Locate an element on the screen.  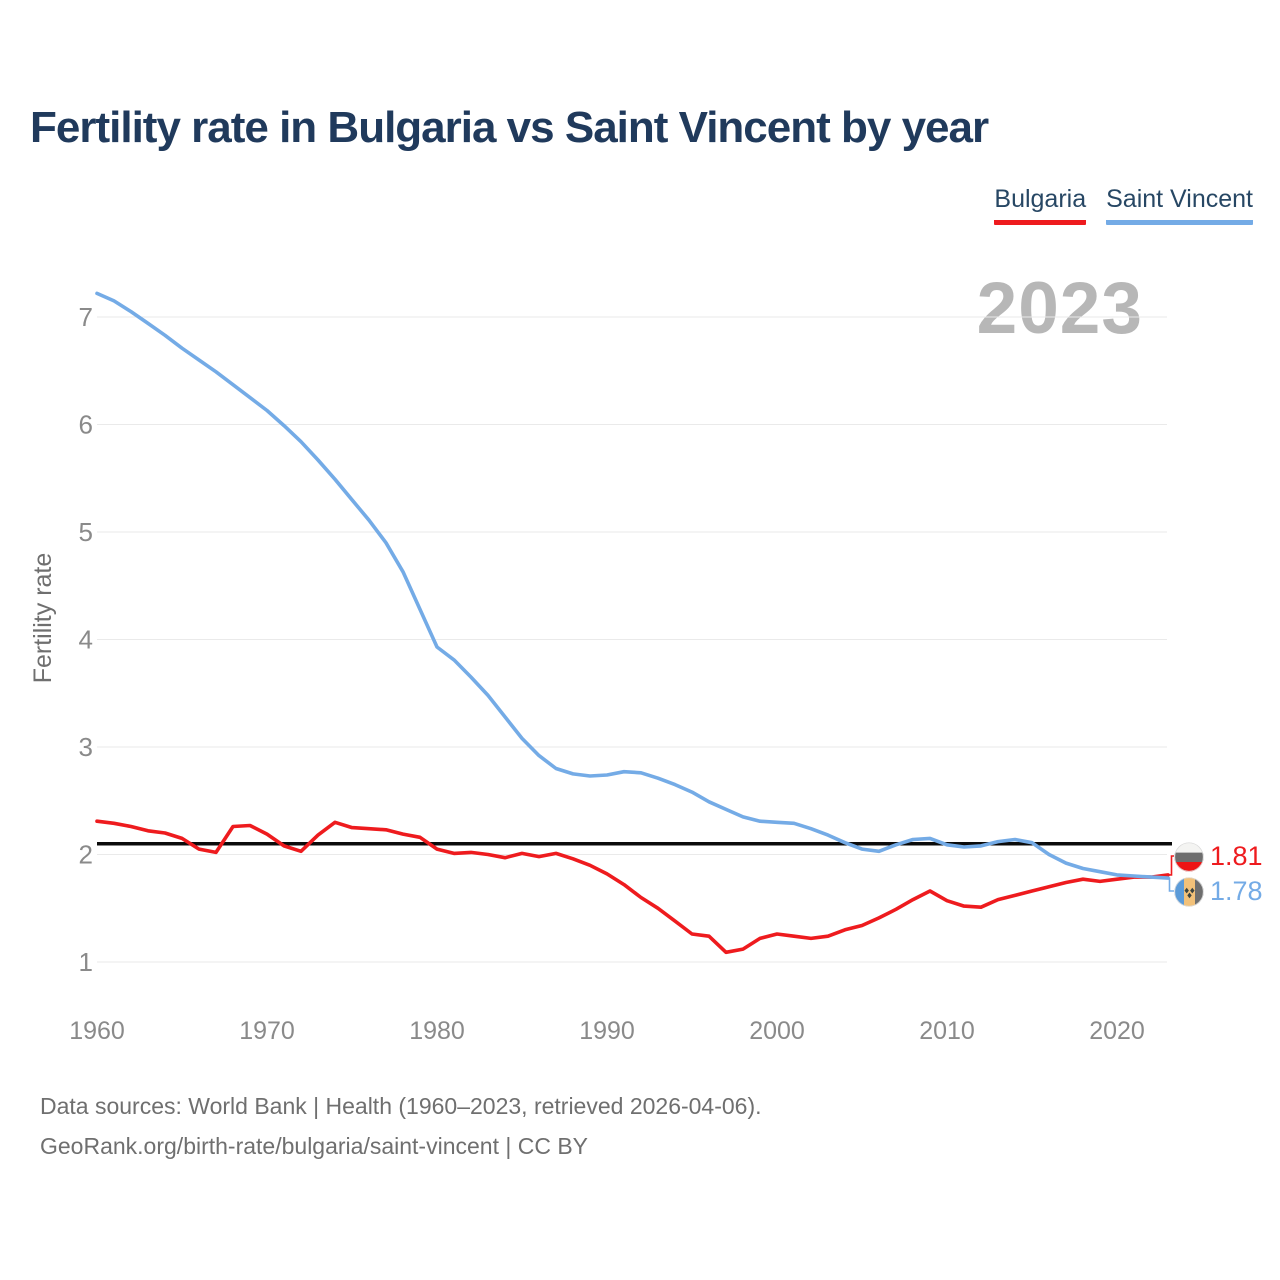
y-tick-label: 4 is located at coordinates (86, 640).